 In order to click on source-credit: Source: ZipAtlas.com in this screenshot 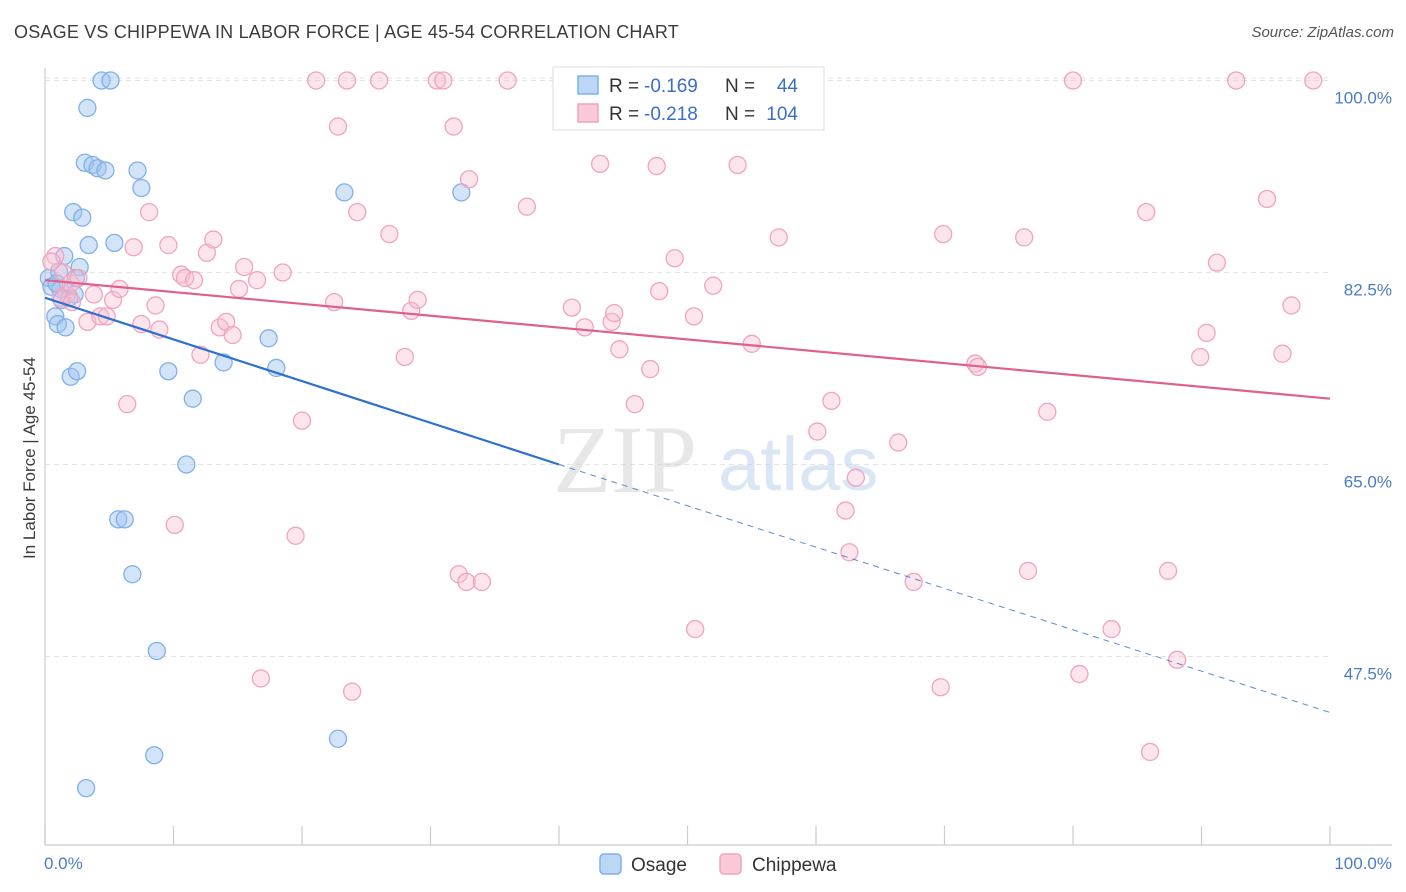, I will do `click(1322, 32)`.